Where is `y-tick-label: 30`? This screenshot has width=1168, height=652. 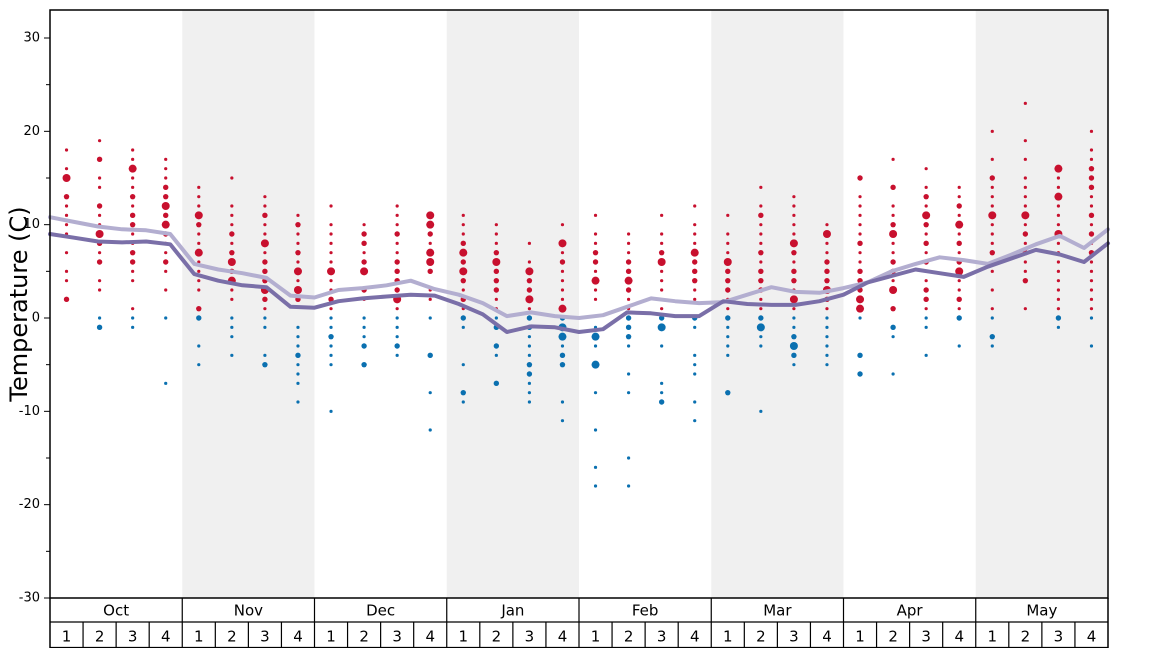
y-tick-label: 30 is located at coordinates (31, 38).